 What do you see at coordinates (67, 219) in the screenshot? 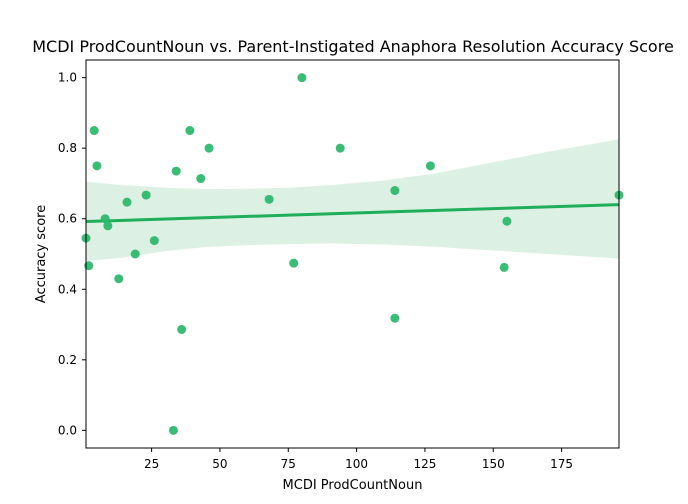
I see `y-tick-label: 0.6` at bounding box center [67, 219].